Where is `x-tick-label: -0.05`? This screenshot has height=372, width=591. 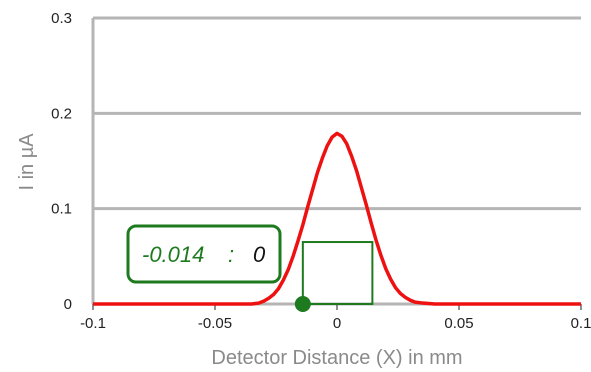 x-tick-label: -0.05 is located at coordinates (215, 323).